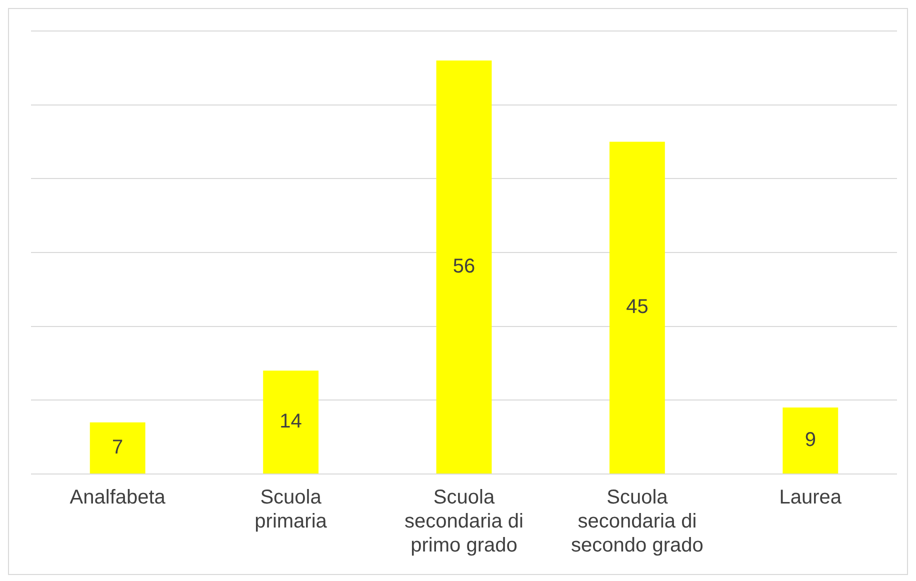 This screenshot has height=581, width=916. Describe the element at coordinates (810, 497) in the screenshot. I see `x-tick-label: Laurea` at that location.